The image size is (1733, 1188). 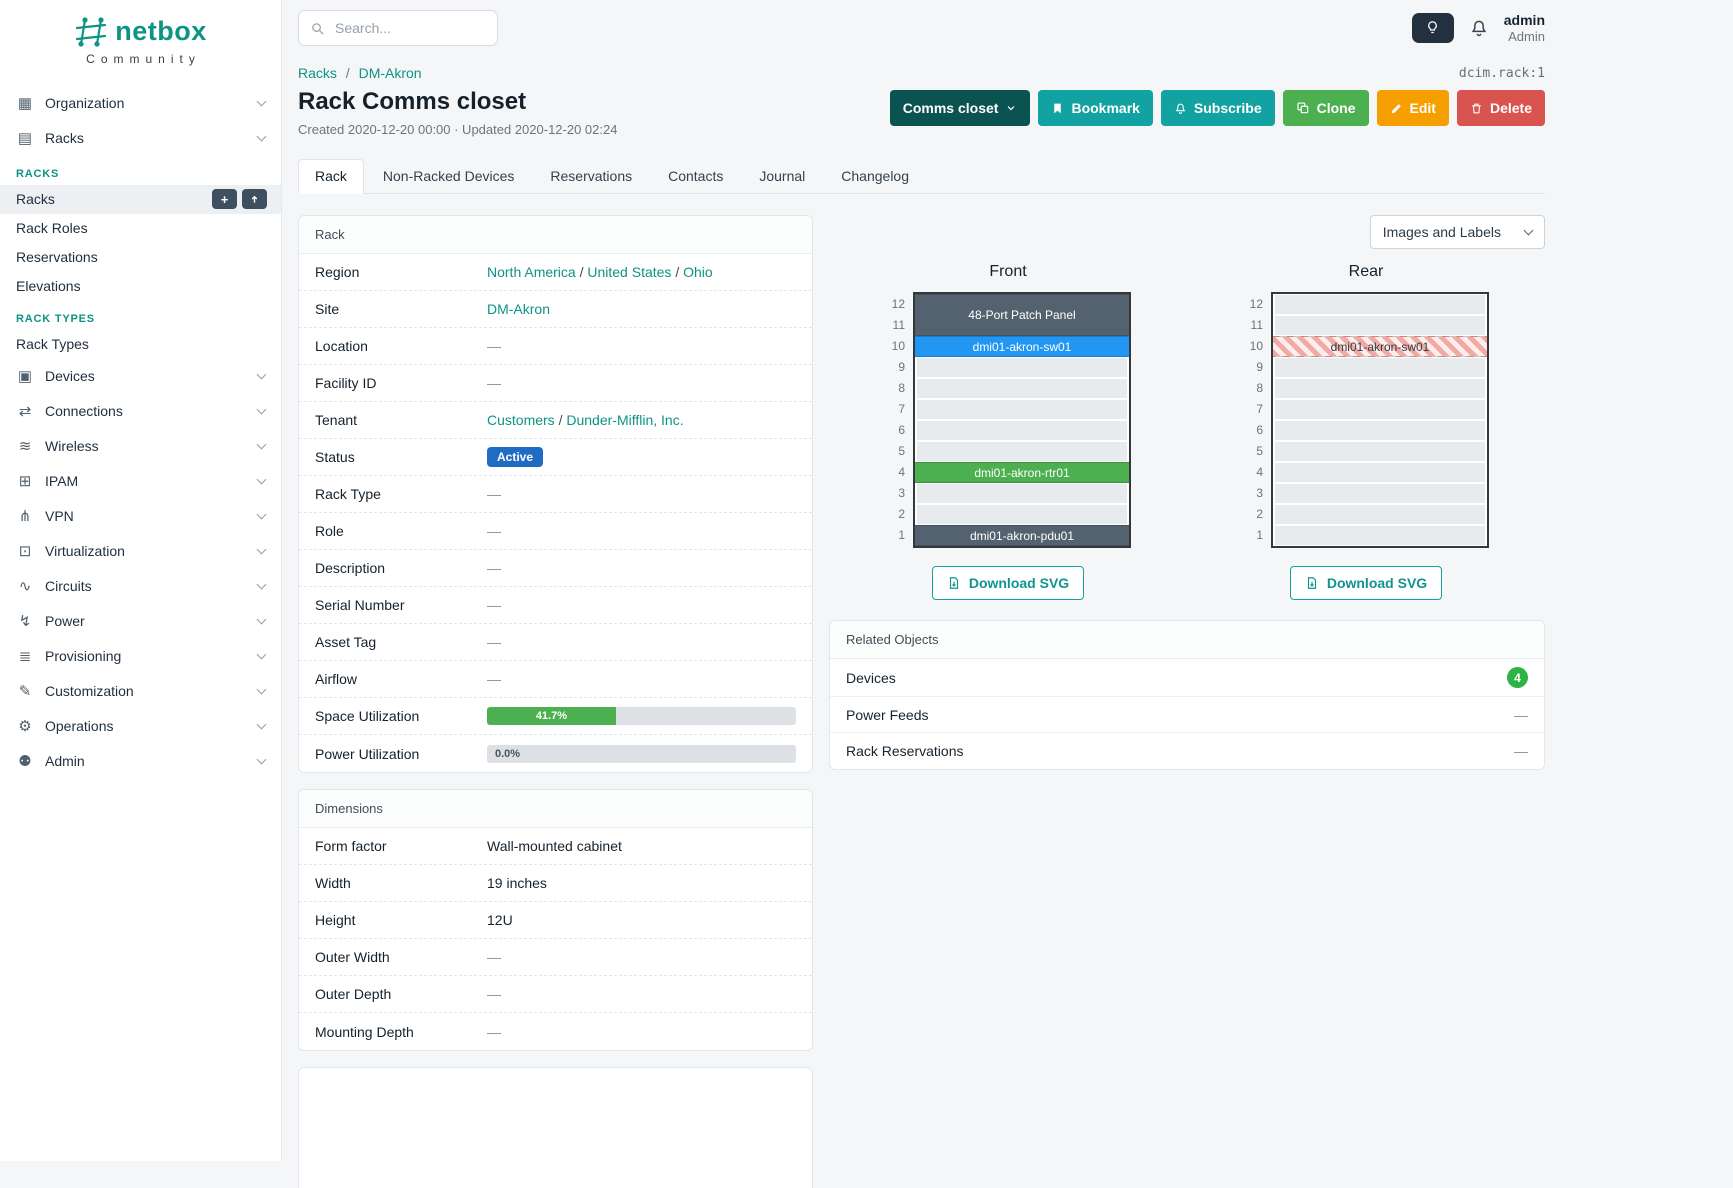 I want to click on sidebar-item-power: ↯ Power, so click(x=140, y=621).